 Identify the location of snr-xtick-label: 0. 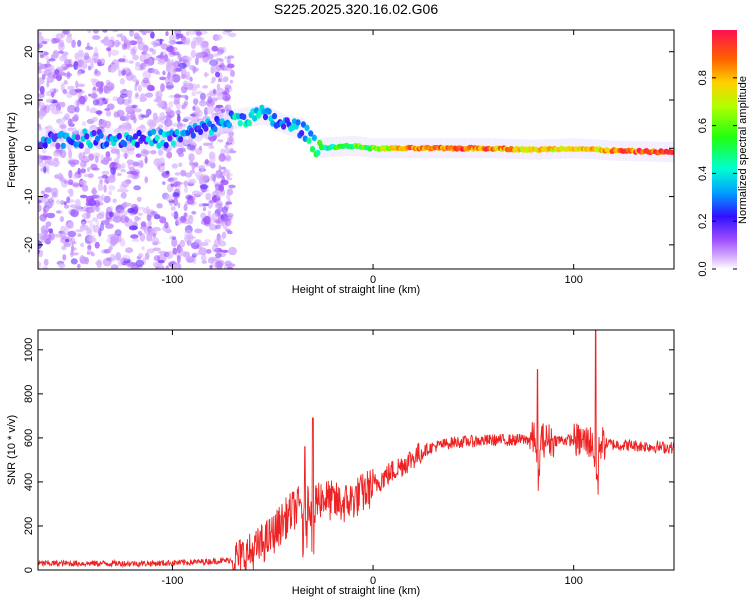
(373, 581).